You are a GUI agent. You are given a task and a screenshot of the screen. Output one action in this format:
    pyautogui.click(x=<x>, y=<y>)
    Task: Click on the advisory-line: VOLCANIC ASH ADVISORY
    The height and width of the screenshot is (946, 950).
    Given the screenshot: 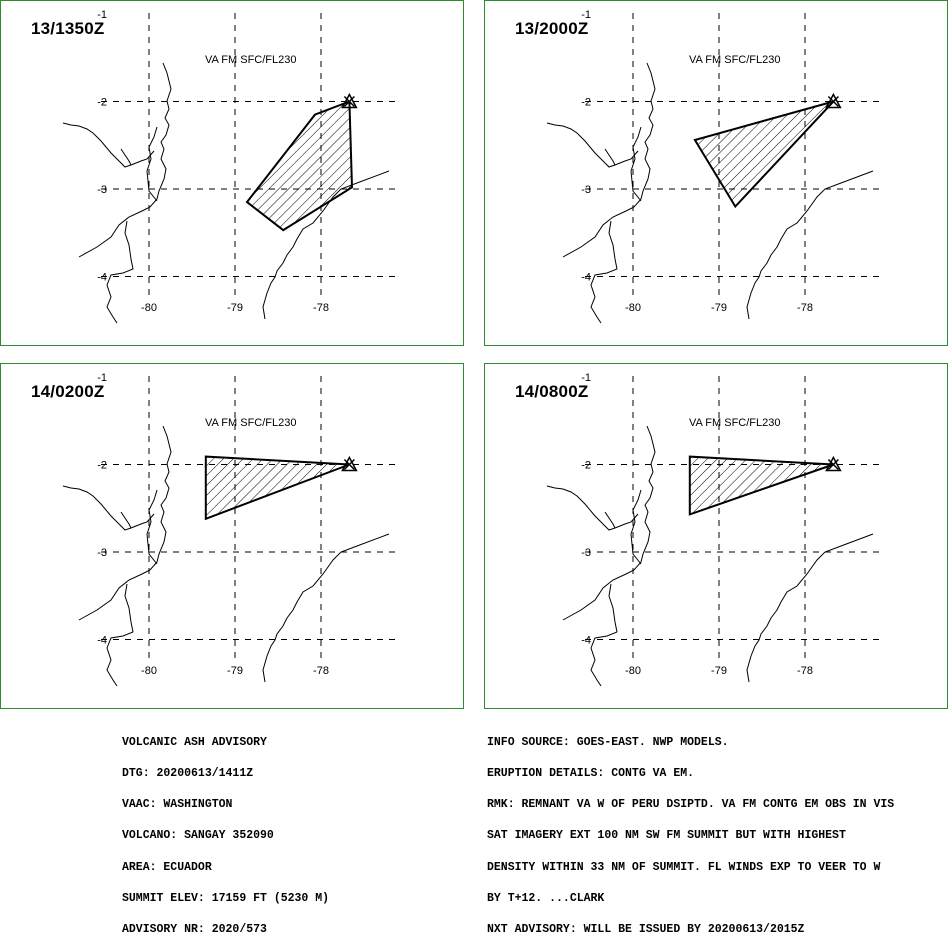 What is the action you would take?
    pyautogui.click(x=194, y=742)
    